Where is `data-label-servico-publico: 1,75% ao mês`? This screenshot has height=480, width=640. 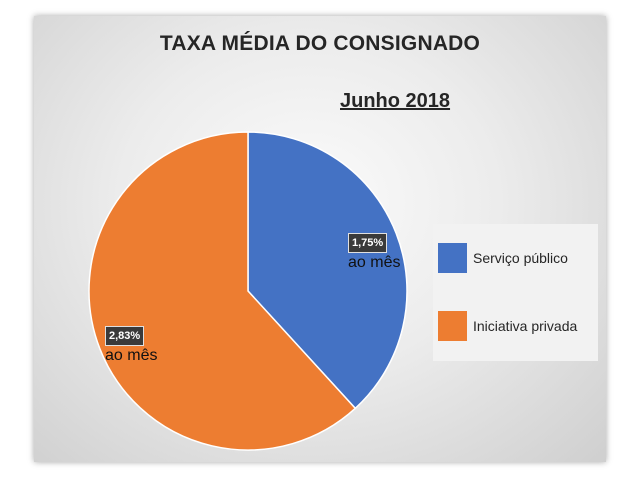 data-label-servico-publico: 1,75% ao mês is located at coordinates (374, 252).